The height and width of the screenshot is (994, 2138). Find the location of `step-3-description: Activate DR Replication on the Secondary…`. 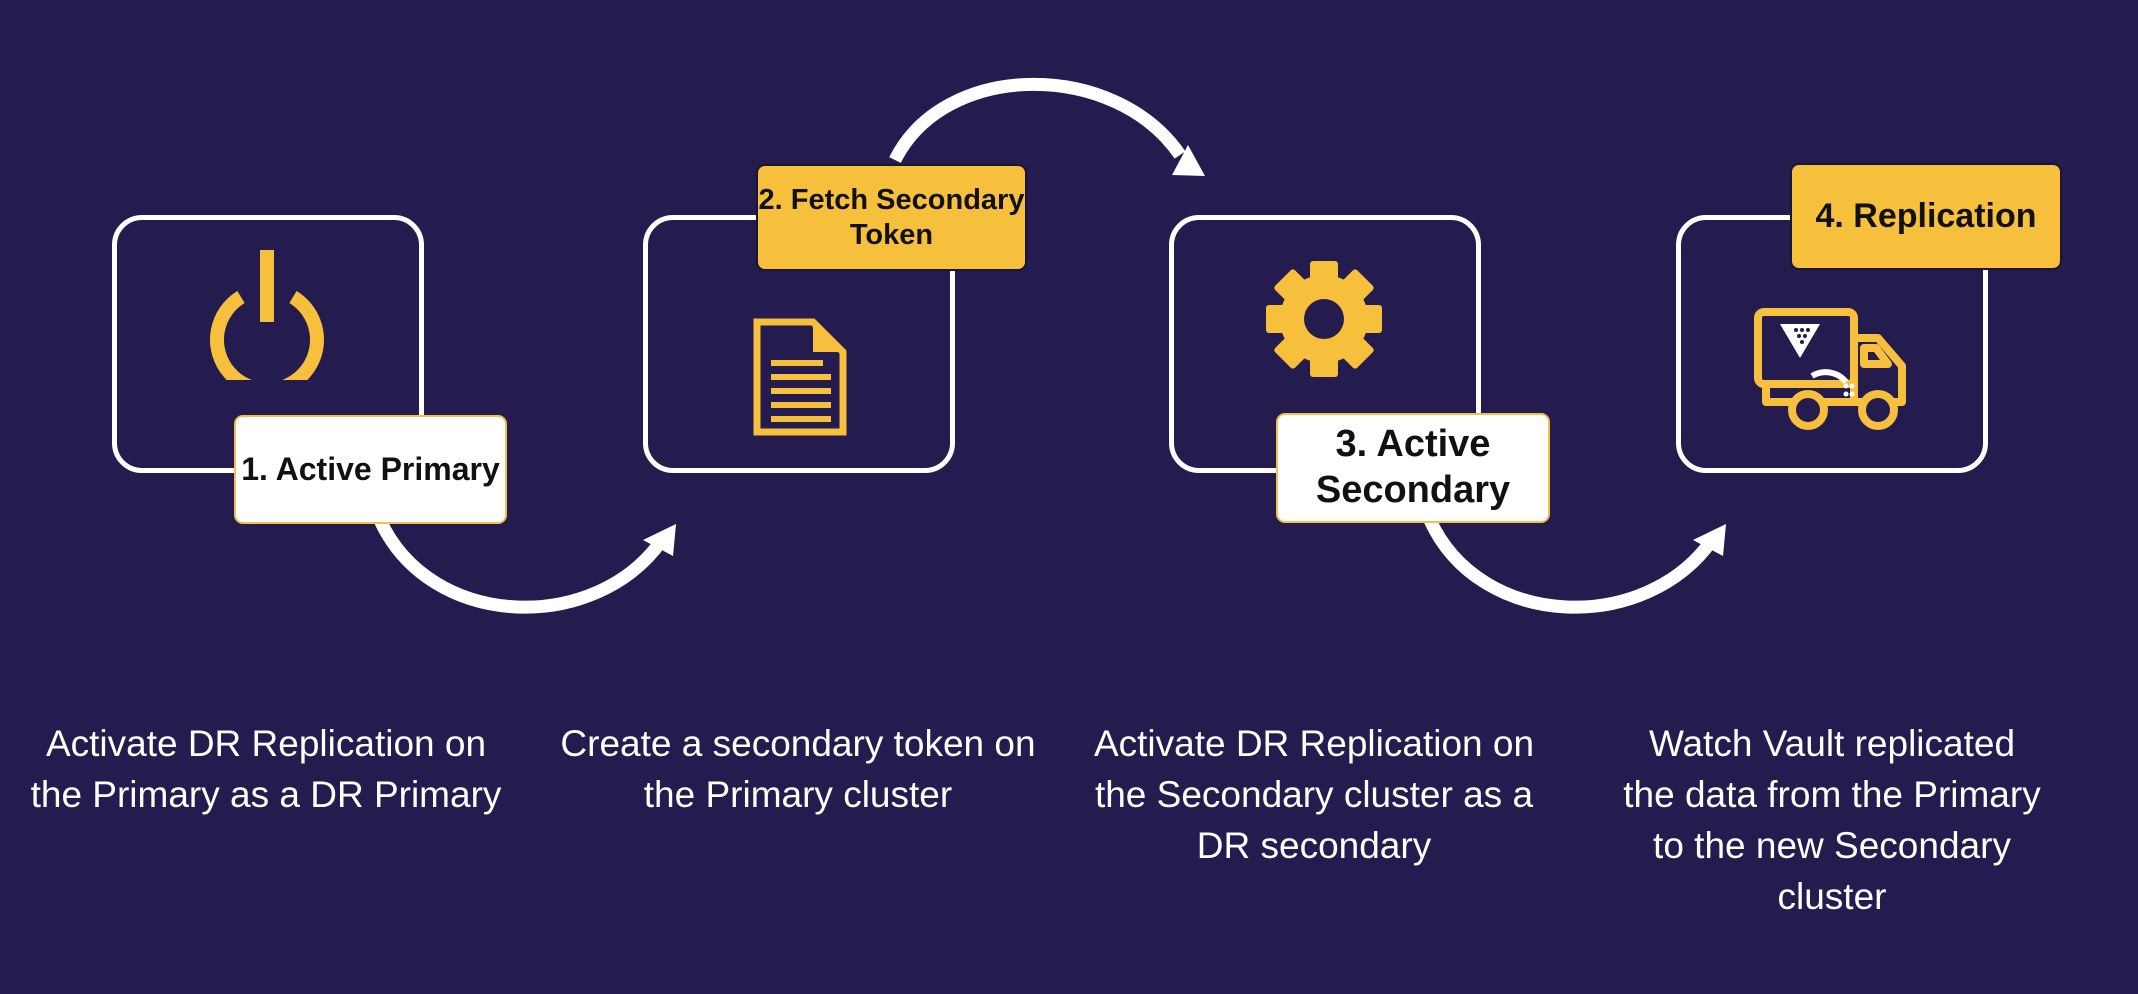

step-3-description: Activate DR Replication on the Secondary… is located at coordinates (1314, 794).